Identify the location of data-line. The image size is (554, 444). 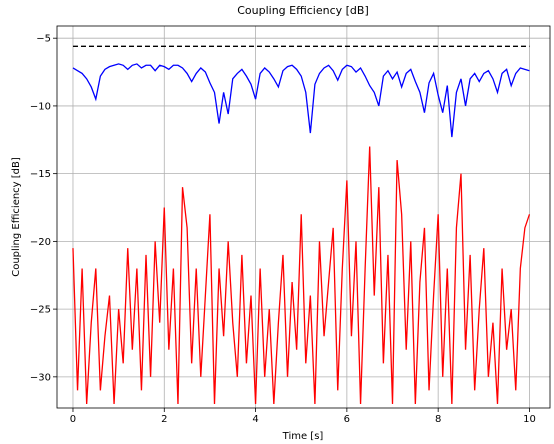
(301, 100).